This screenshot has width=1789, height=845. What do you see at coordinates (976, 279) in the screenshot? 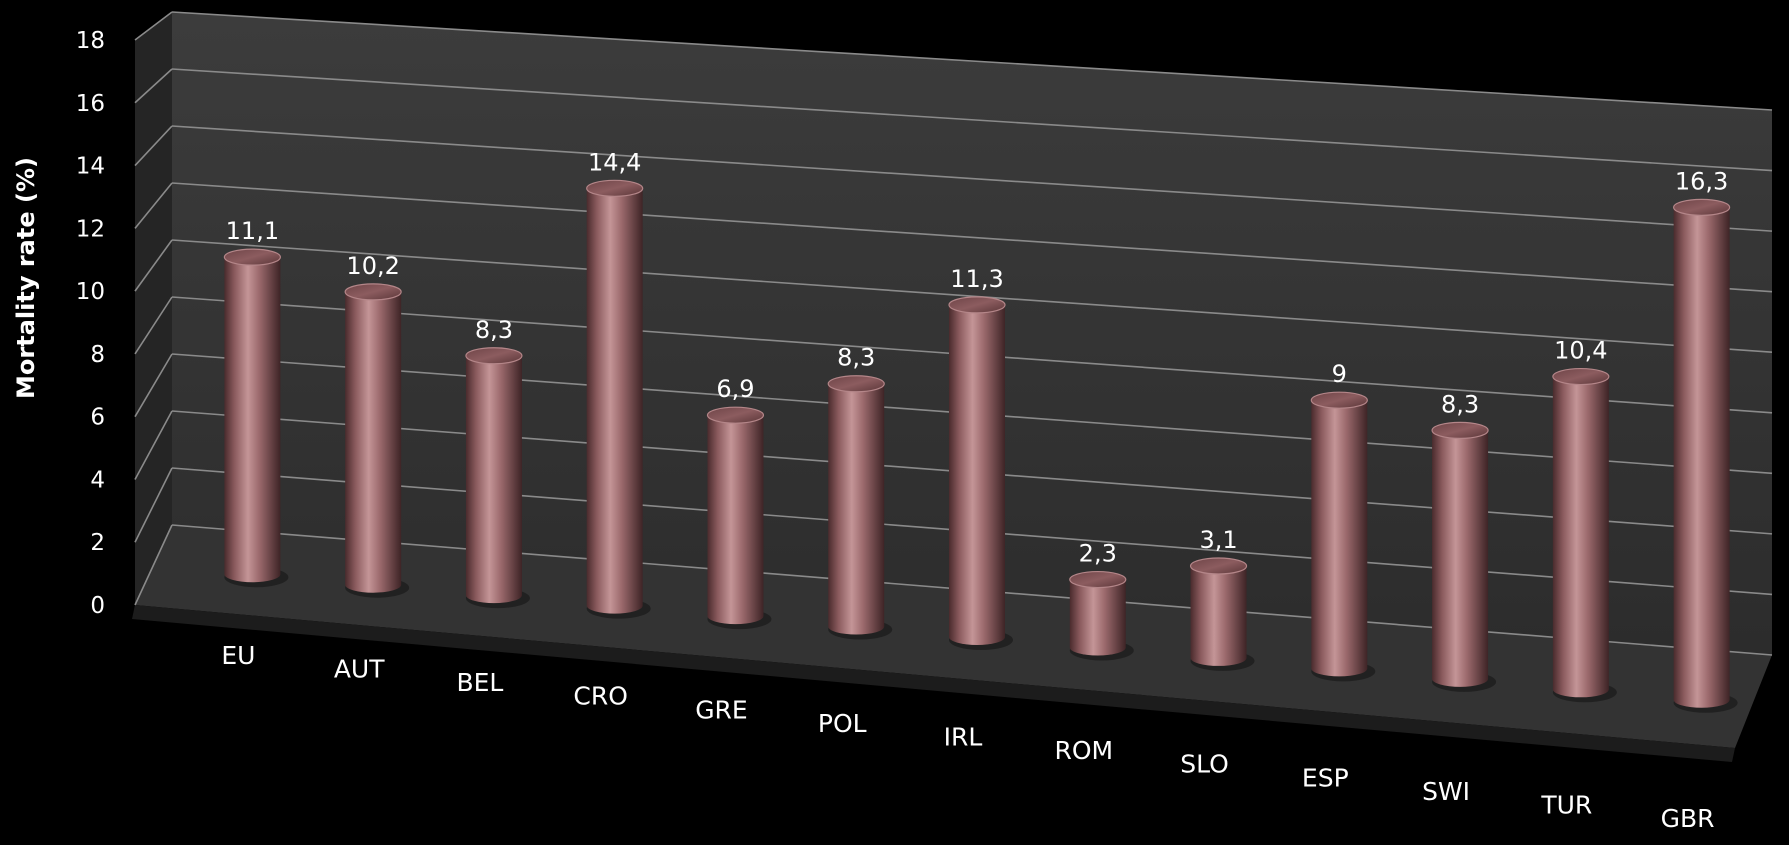
I see `value-label-irl: 11,3` at bounding box center [976, 279].